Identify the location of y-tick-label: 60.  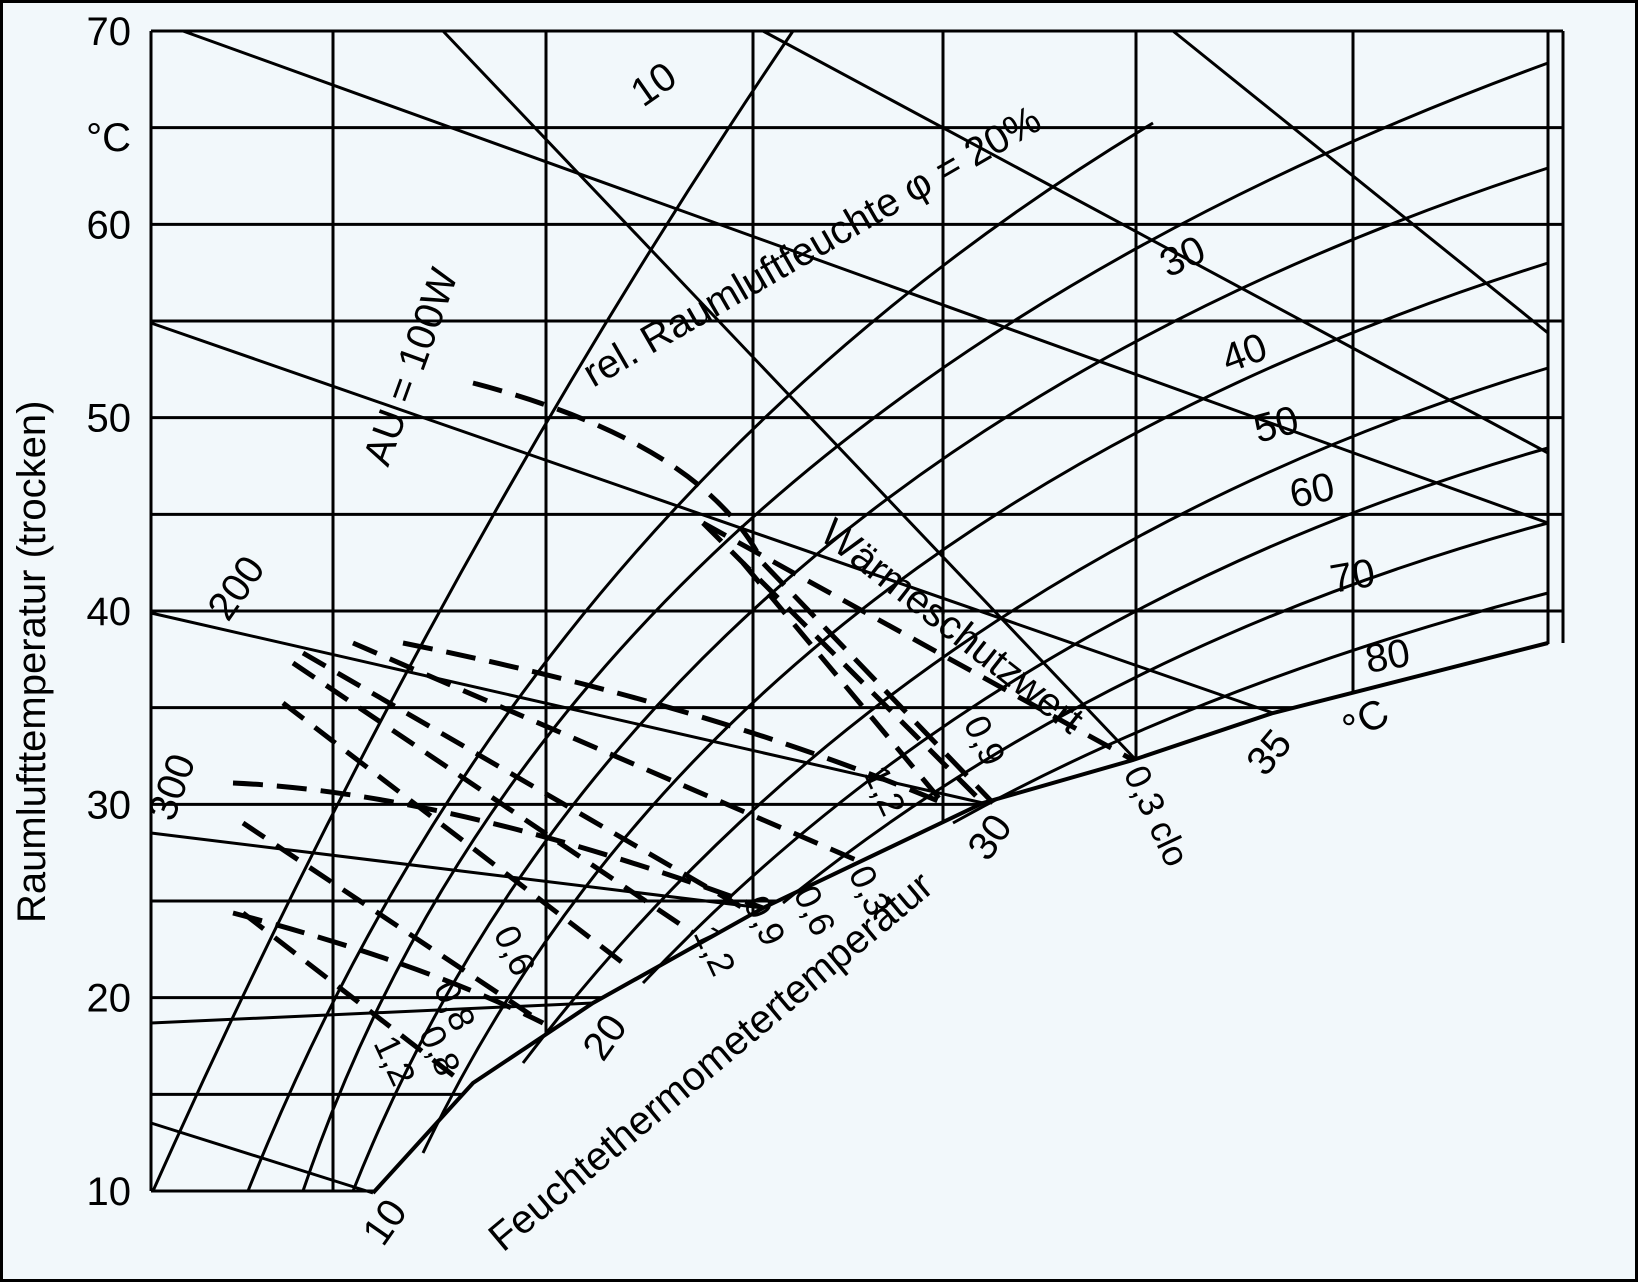
(109, 225).